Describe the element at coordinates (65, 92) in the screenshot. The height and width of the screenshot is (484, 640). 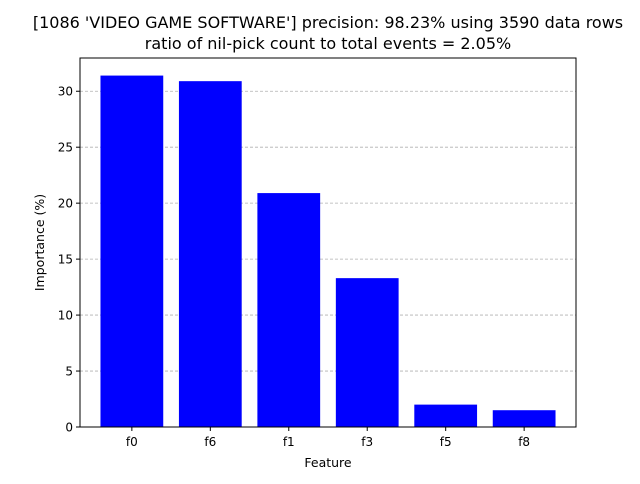
I see `y-tick-label: 30` at that location.